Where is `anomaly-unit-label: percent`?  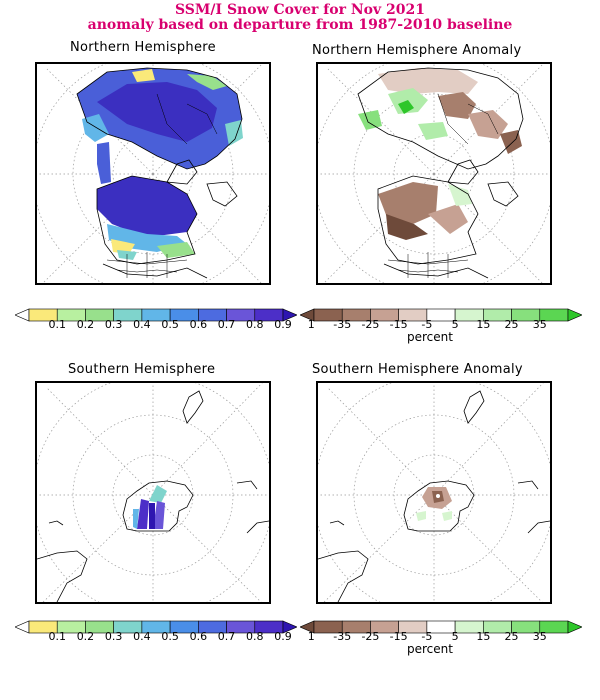
anomaly-unit-label: percent is located at coordinates (430, 337).